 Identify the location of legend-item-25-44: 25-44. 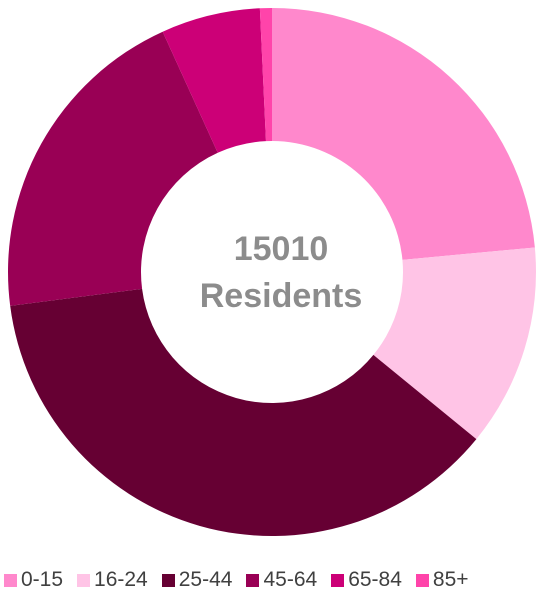
(197, 580).